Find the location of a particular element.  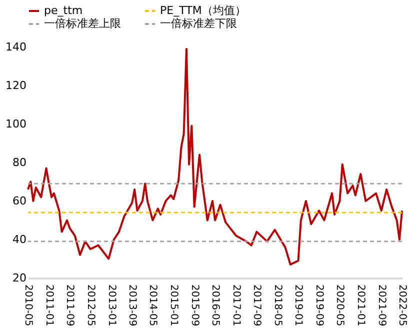

y-tick-label: 60 is located at coordinates (19, 201).